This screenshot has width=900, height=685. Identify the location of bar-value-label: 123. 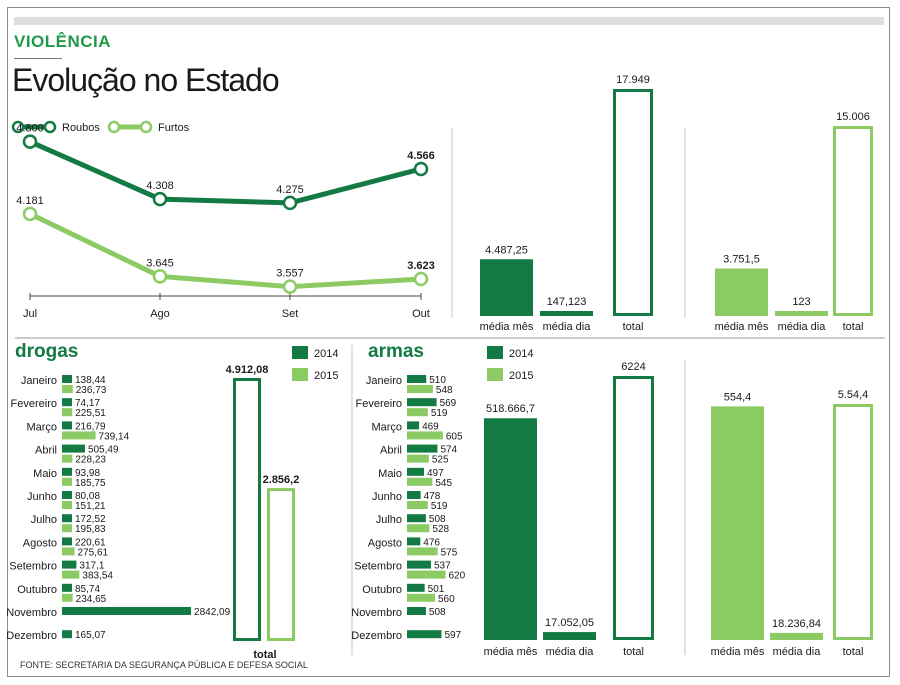
(801, 302).